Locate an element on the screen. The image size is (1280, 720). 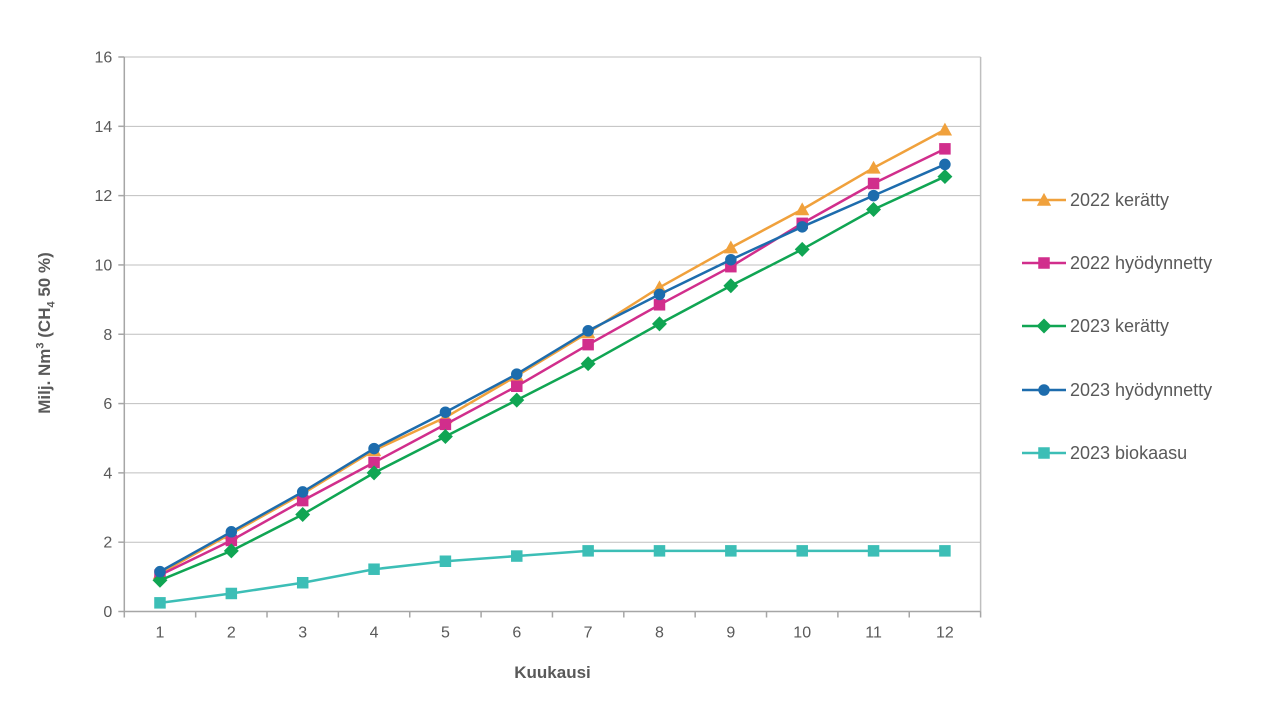
y-tick-label: 14 is located at coordinates (104, 127).